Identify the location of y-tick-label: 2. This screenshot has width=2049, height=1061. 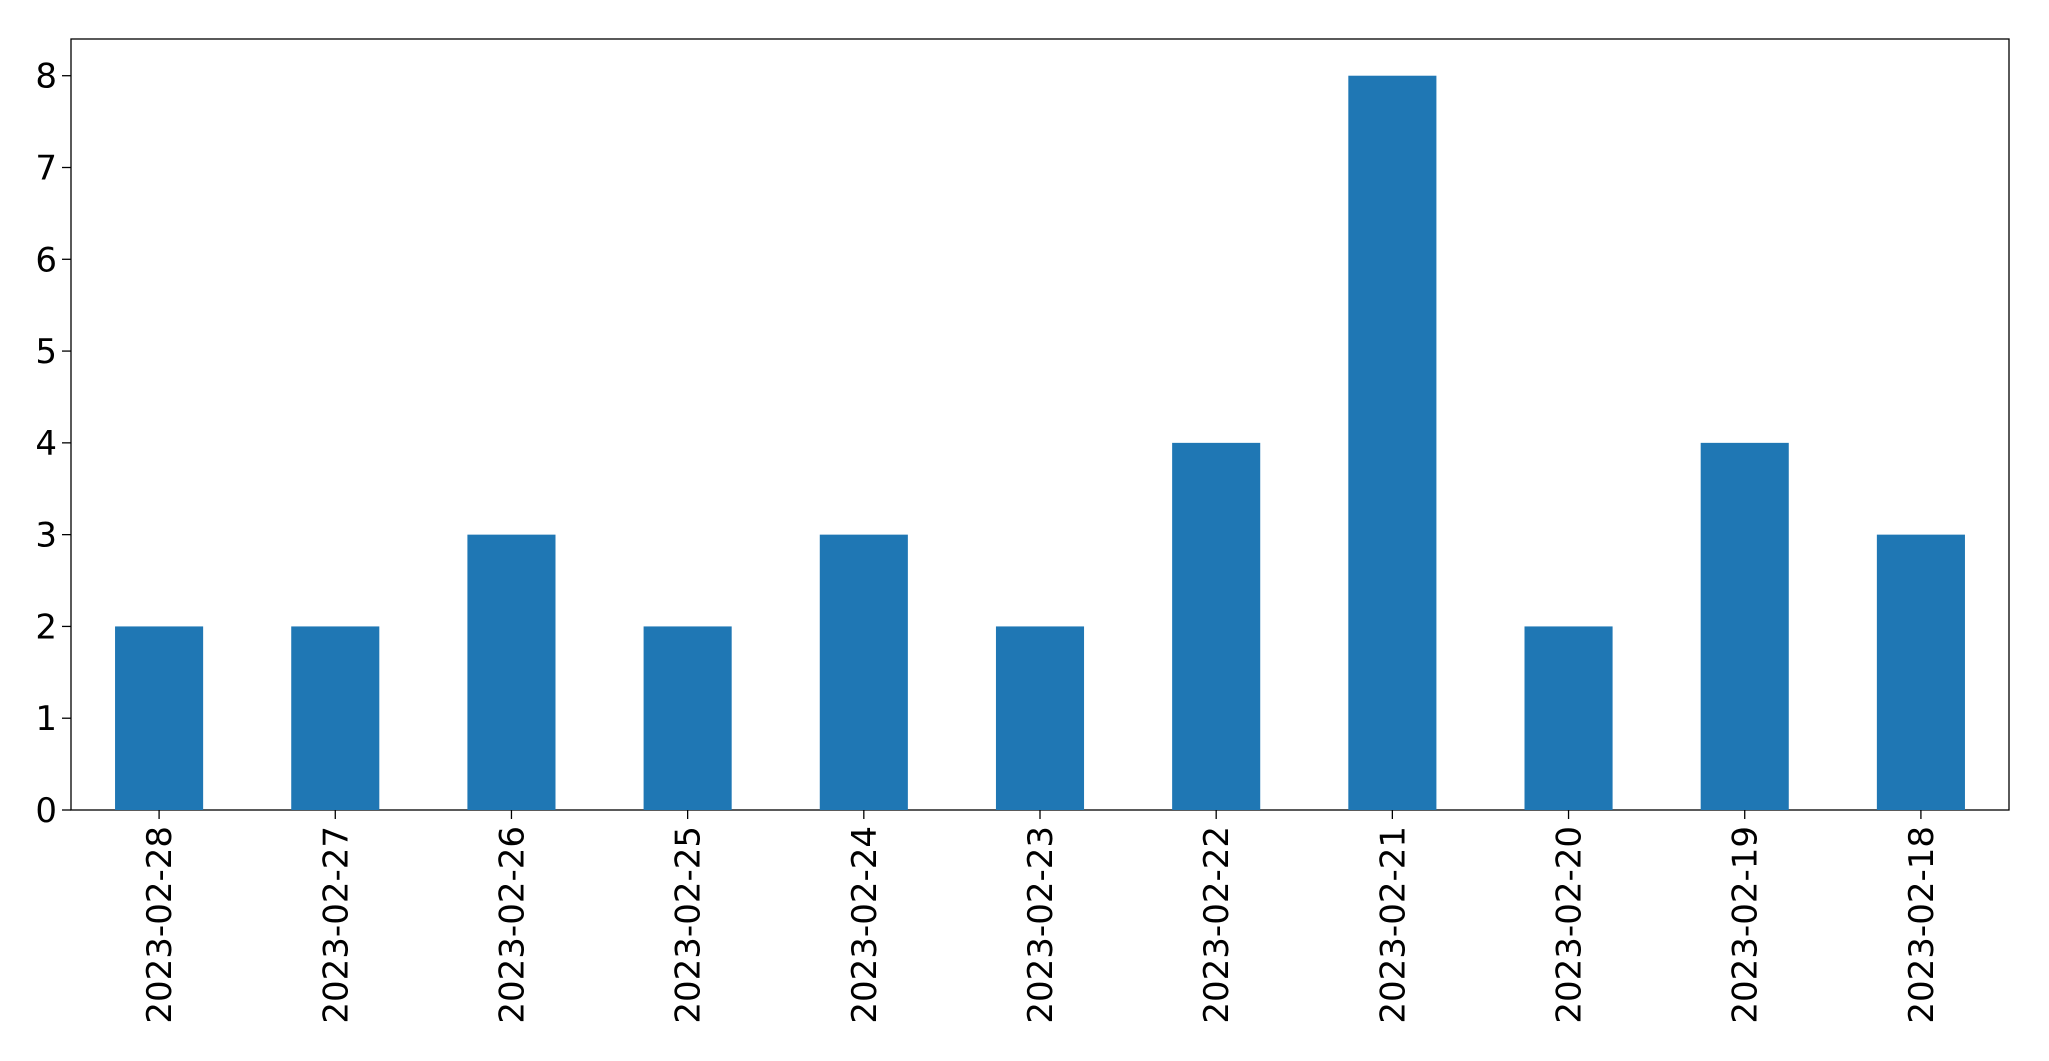
(46, 627).